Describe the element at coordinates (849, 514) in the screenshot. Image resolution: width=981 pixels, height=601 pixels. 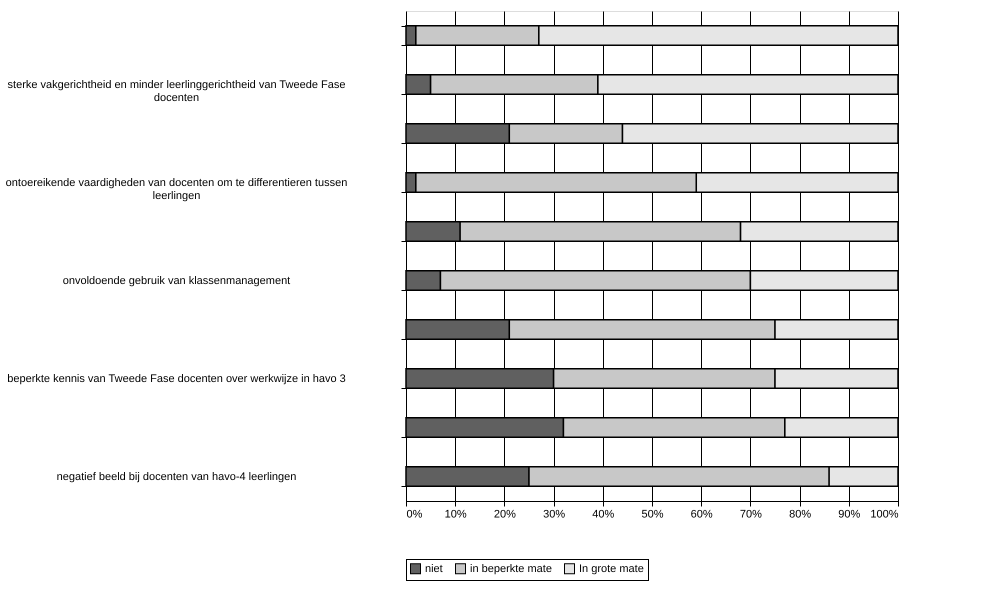
I see `x-tick-label: 90%` at that location.